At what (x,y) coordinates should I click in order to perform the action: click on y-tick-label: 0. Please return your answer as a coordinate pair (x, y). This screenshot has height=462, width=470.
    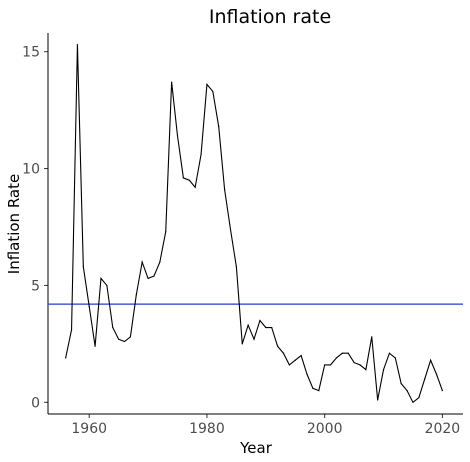
    Looking at the image, I should click on (35, 403).